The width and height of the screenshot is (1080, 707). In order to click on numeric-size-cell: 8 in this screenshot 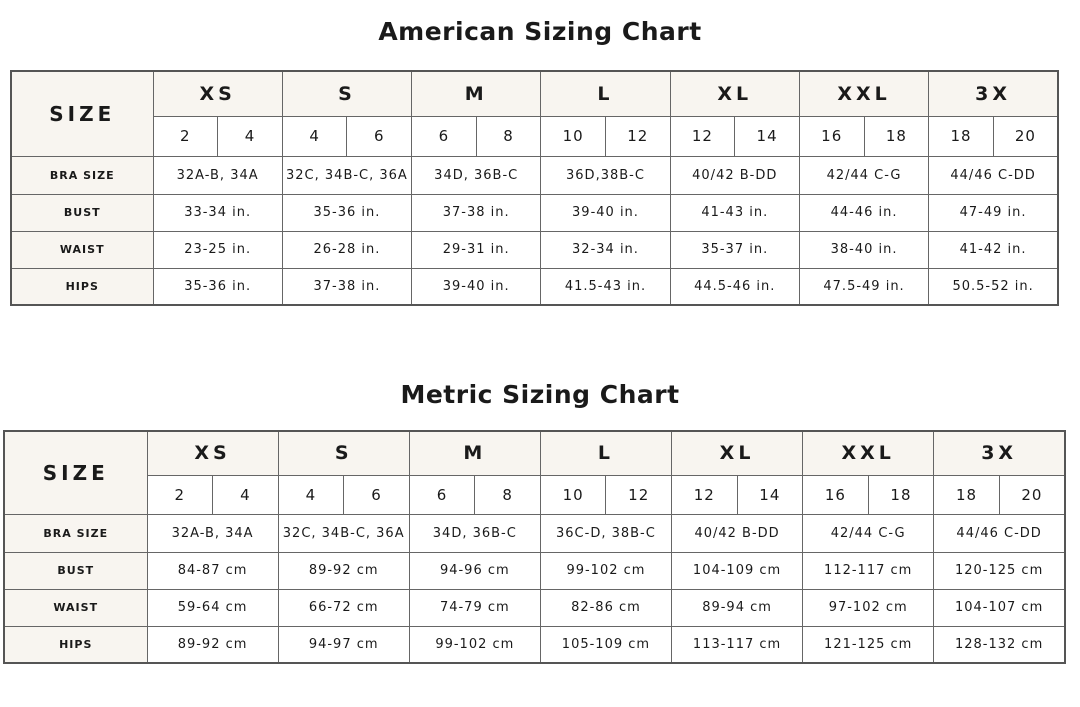, I will do `click(508, 136)`.